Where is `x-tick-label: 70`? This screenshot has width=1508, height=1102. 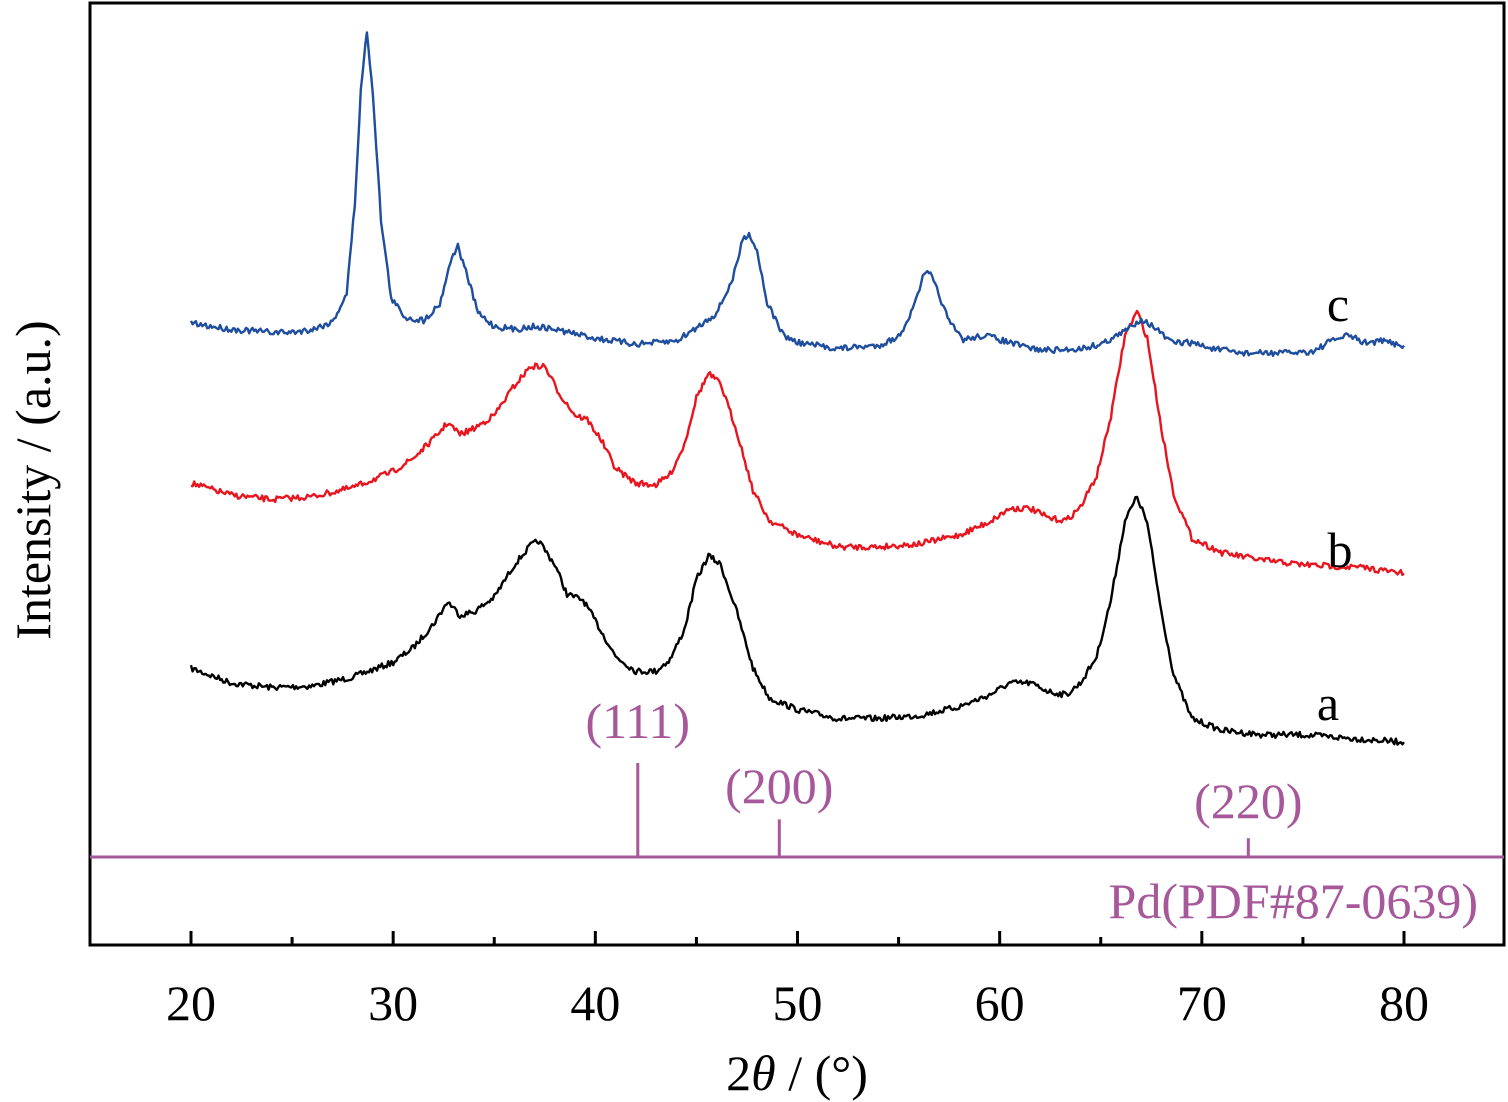
x-tick-label: 70 is located at coordinates (1202, 1003).